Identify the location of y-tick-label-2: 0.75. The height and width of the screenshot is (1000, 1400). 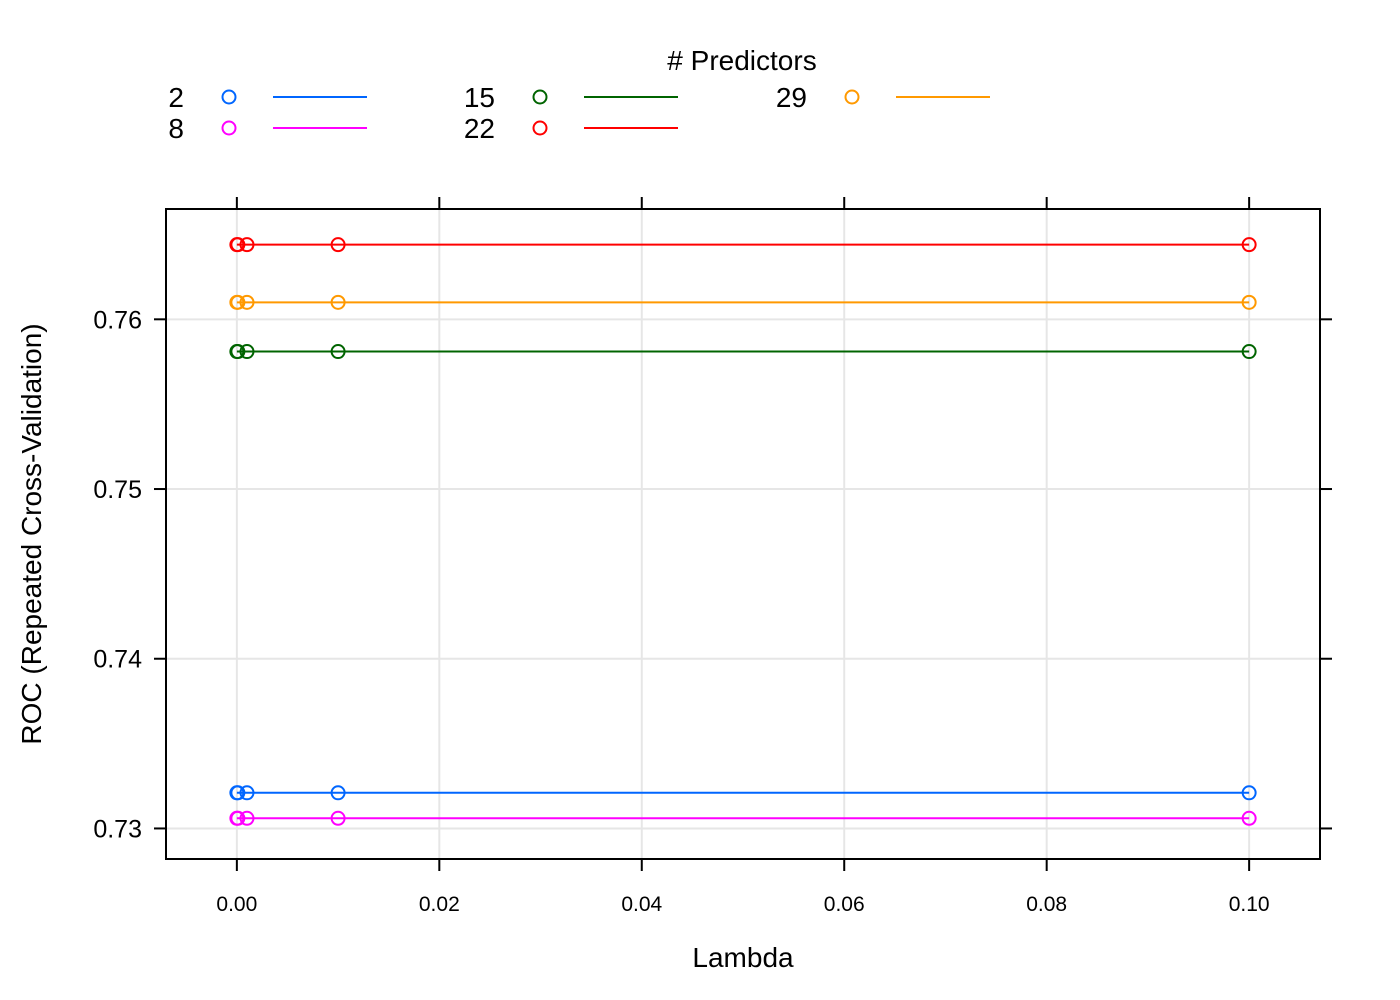
(117, 490).